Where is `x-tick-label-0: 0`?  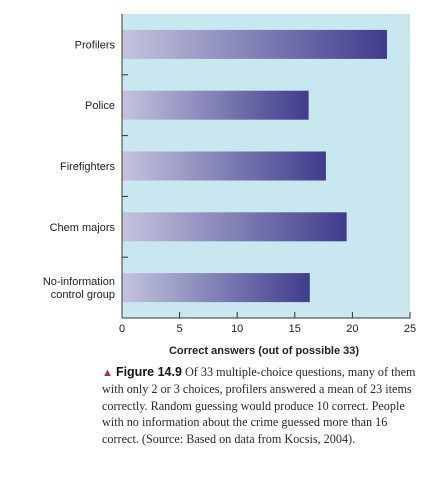
x-tick-label-0: 0 is located at coordinates (122, 329).